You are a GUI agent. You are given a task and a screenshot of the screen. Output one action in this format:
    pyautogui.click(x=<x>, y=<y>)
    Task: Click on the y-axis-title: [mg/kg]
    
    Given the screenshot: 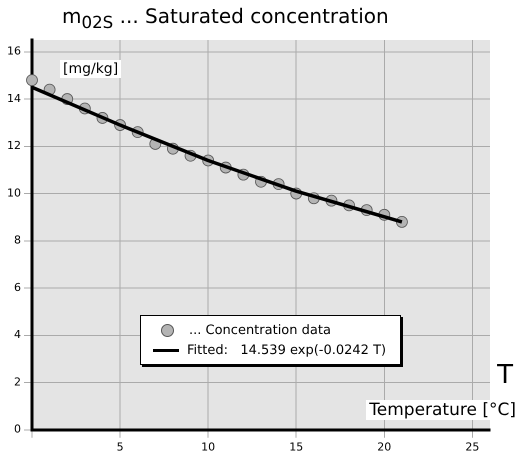 What is the action you would take?
    pyautogui.click(x=91, y=69)
    